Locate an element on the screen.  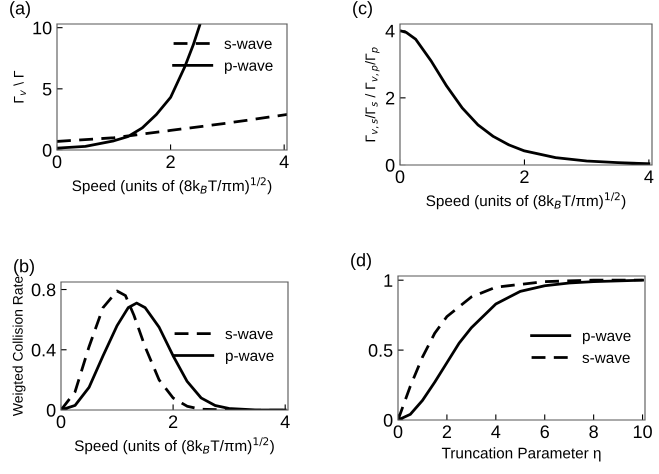
x-tick-label: 10 is located at coordinates (643, 431).